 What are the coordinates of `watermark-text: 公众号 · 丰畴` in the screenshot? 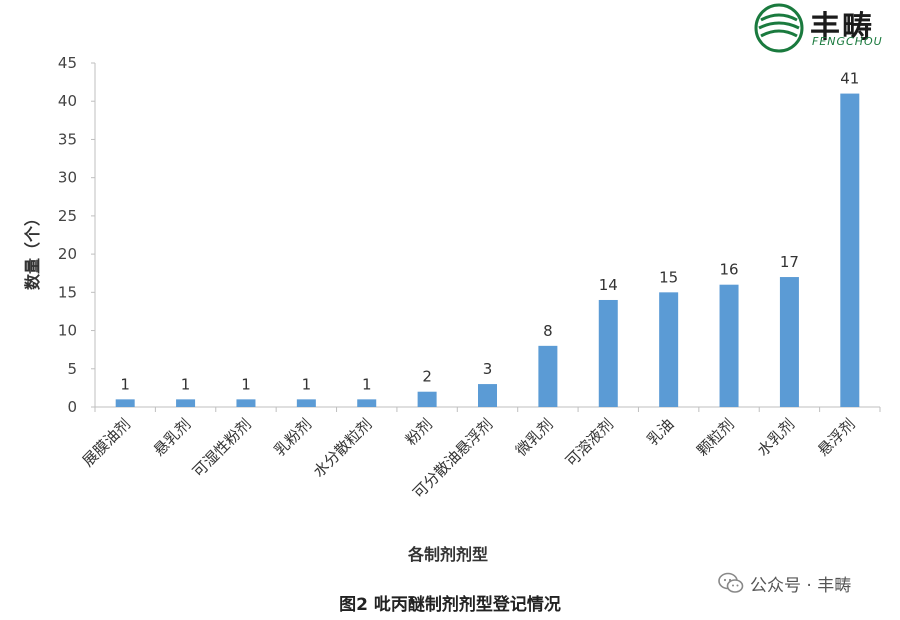 It's located at (801, 585).